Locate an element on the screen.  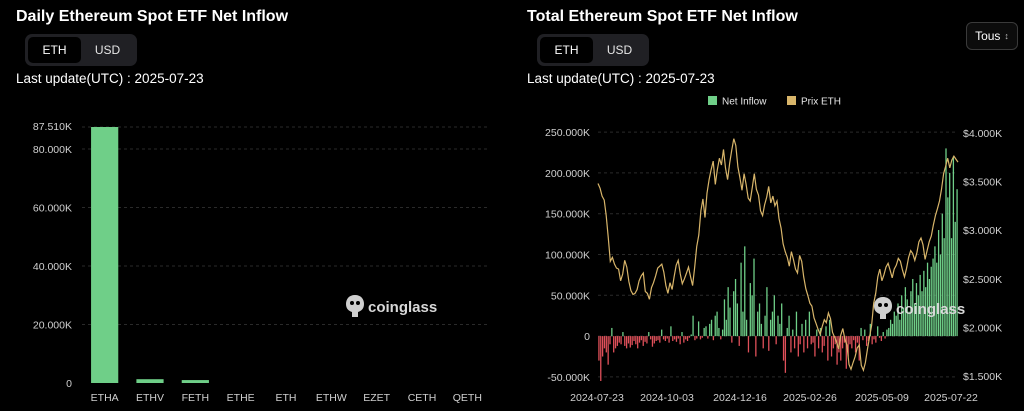
total-y-left-tick-label: 50.000K is located at coordinates (570, 296).